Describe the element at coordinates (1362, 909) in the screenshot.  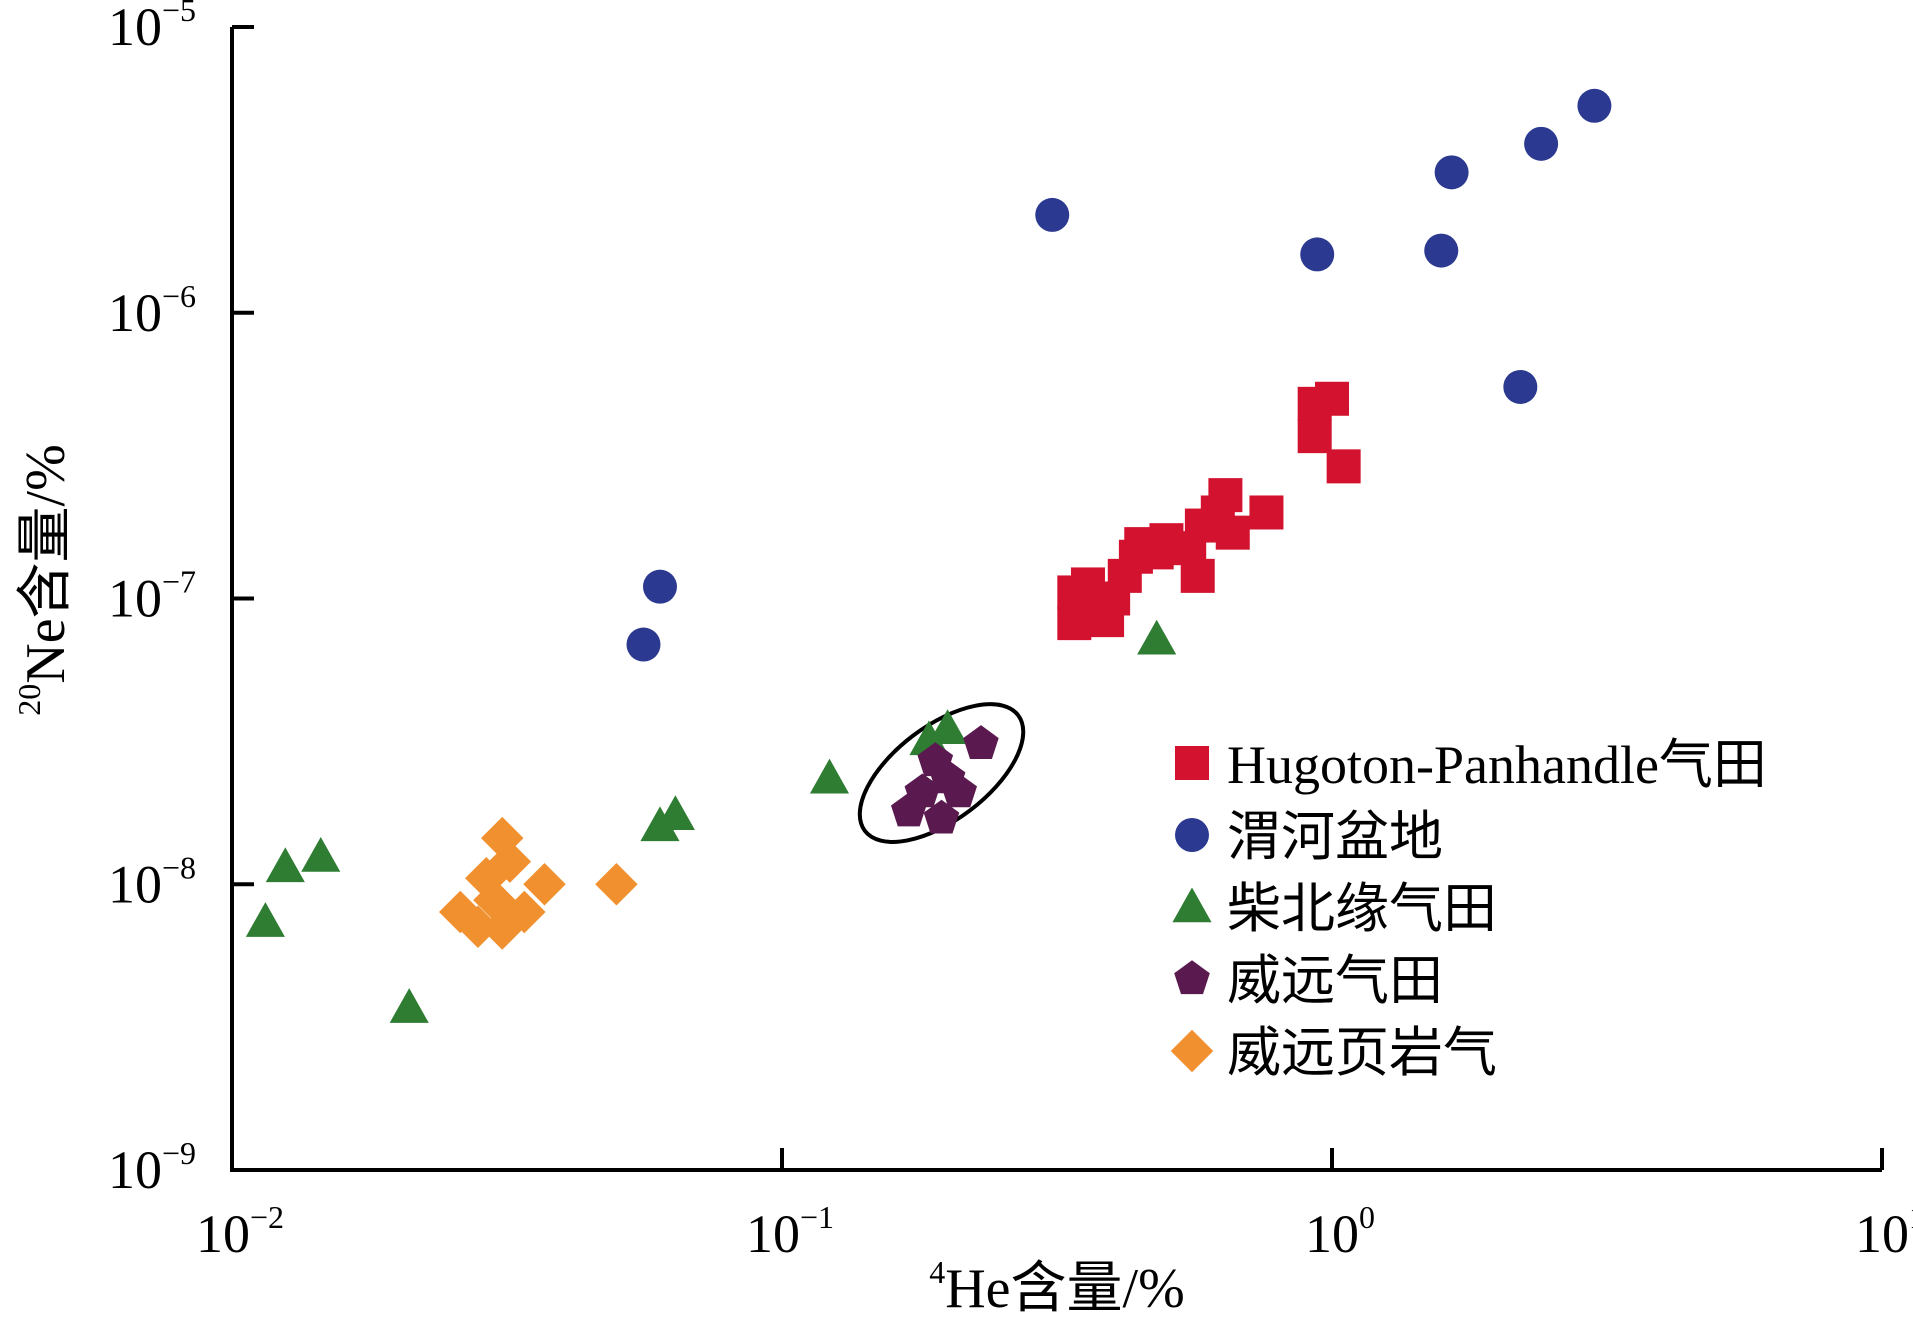
I see `legend-label: 柴北缘气田` at that location.